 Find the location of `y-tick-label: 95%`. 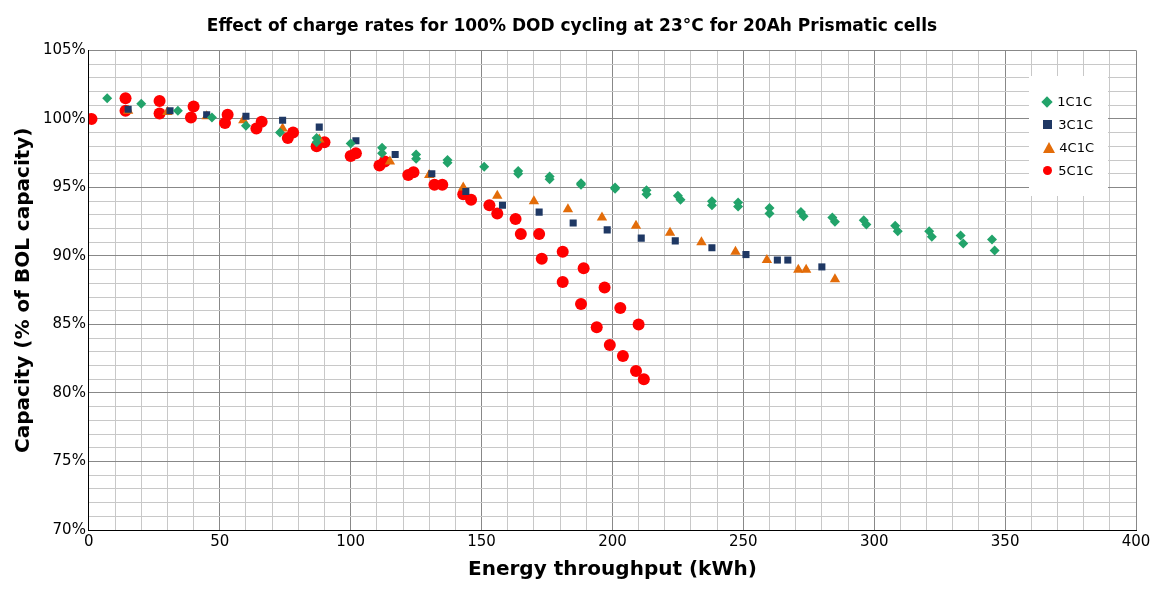

y-tick-label: 95% is located at coordinates (69, 186).